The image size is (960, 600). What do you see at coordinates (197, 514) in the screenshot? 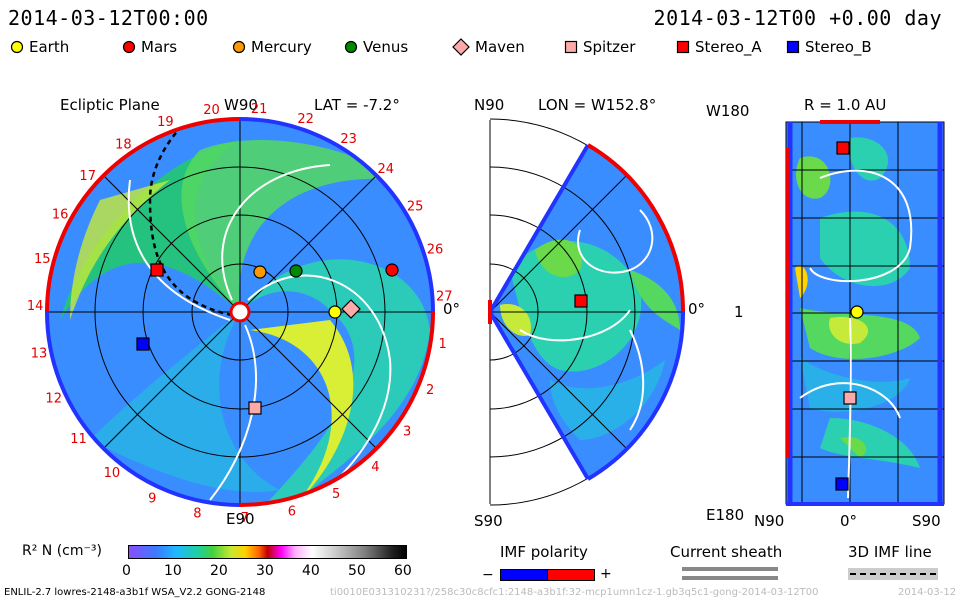
I see `rim-tick-8: 8` at bounding box center [197, 514].